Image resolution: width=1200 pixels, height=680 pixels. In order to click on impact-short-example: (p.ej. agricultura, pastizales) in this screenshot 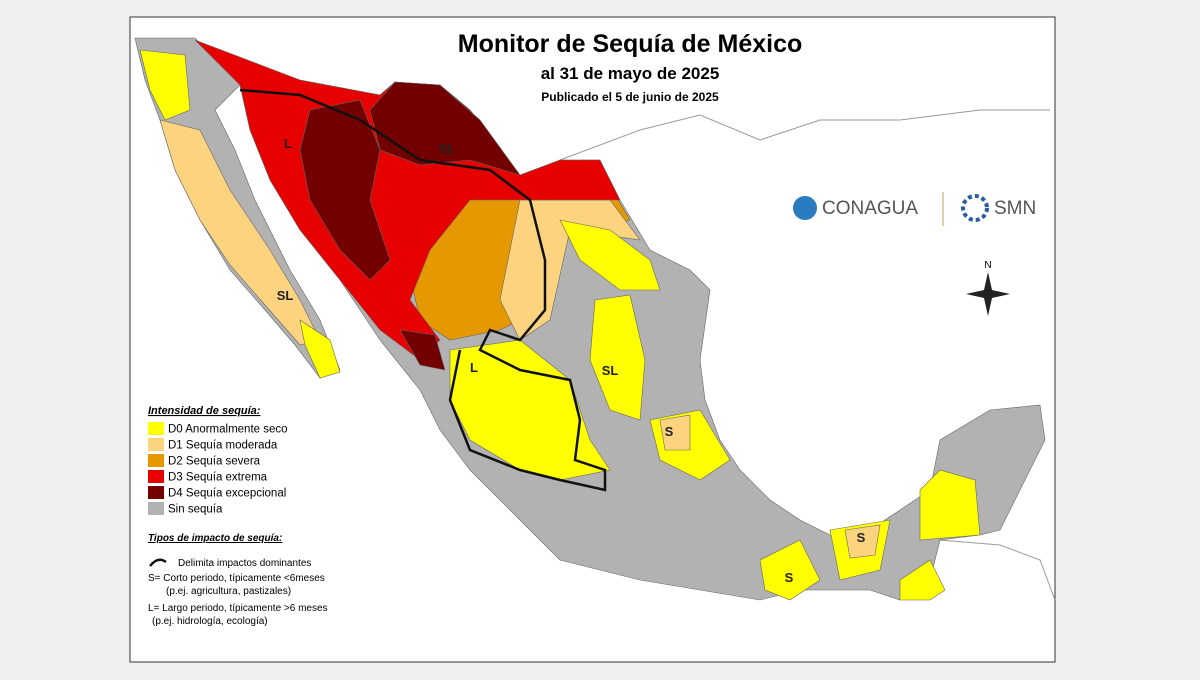, I will do `click(228, 591)`.